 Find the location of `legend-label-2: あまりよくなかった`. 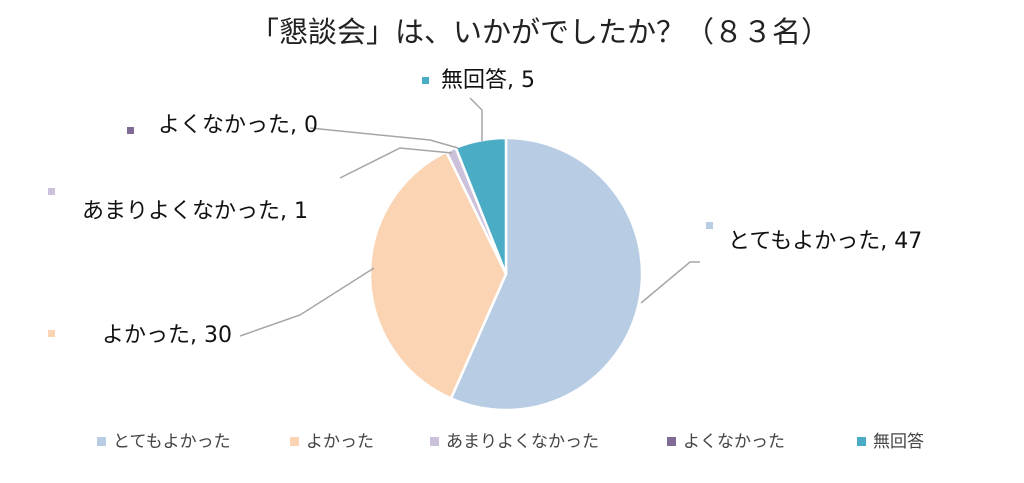

legend-label-2: あまりよくなかった is located at coordinates (522, 442).